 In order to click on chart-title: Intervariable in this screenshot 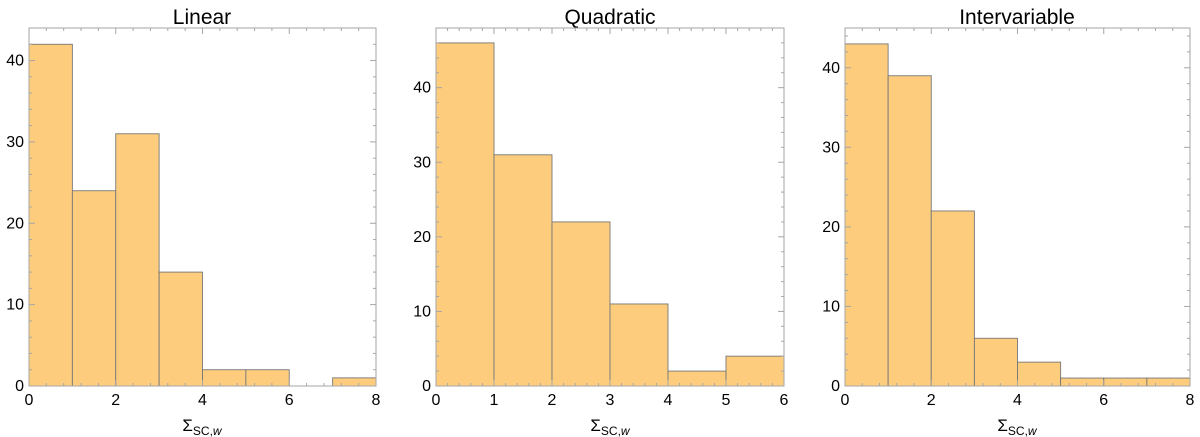, I will do `click(1017, 17)`.